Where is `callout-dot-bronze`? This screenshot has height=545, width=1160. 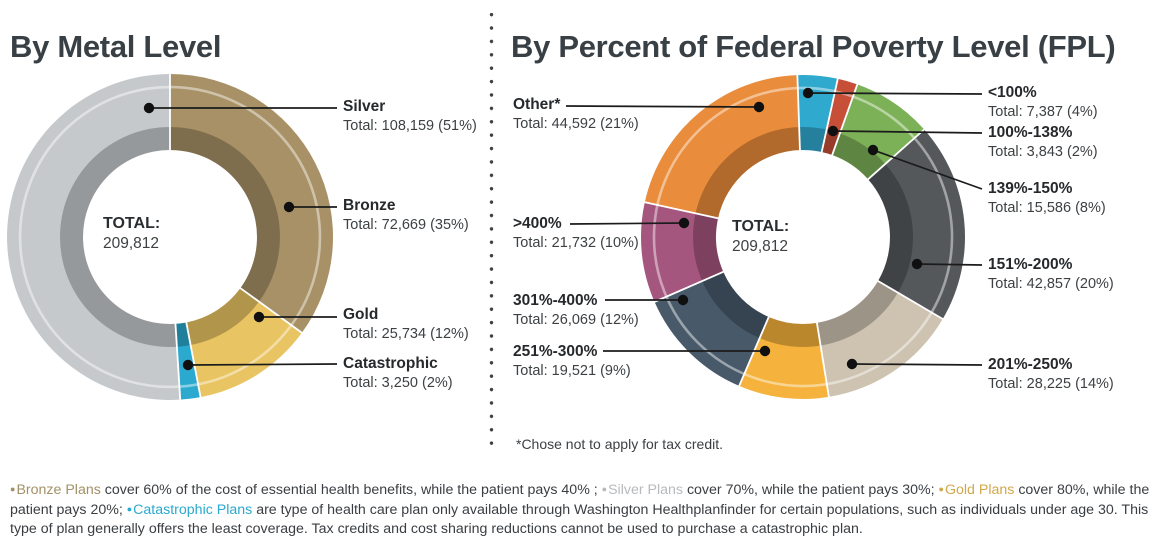 callout-dot-bronze is located at coordinates (289, 207).